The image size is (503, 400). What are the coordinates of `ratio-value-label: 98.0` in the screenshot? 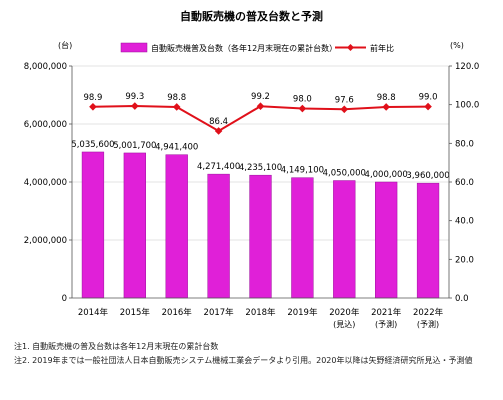 It's located at (302, 100).